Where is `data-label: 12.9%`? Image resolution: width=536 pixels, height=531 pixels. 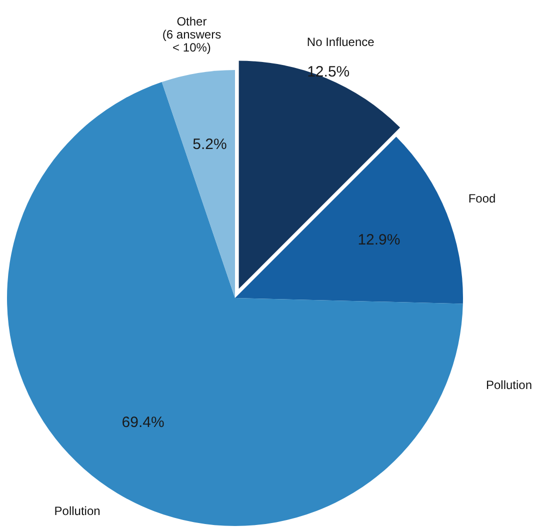 data-label: 12.9% is located at coordinates (379, 239).